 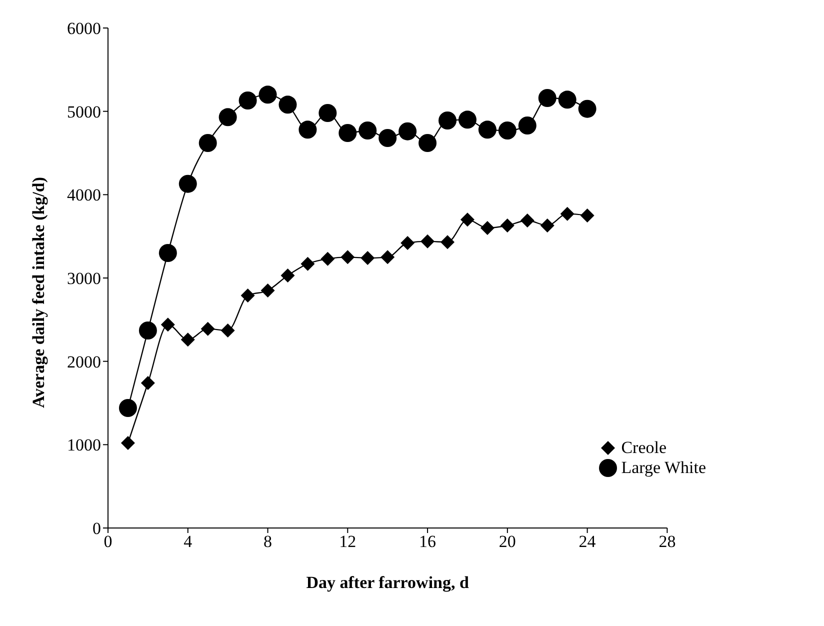 What do you see at coordinates (347, 542) in the screenshot?
I see `x-tick-label: 12` at bounding box center [347, 542].